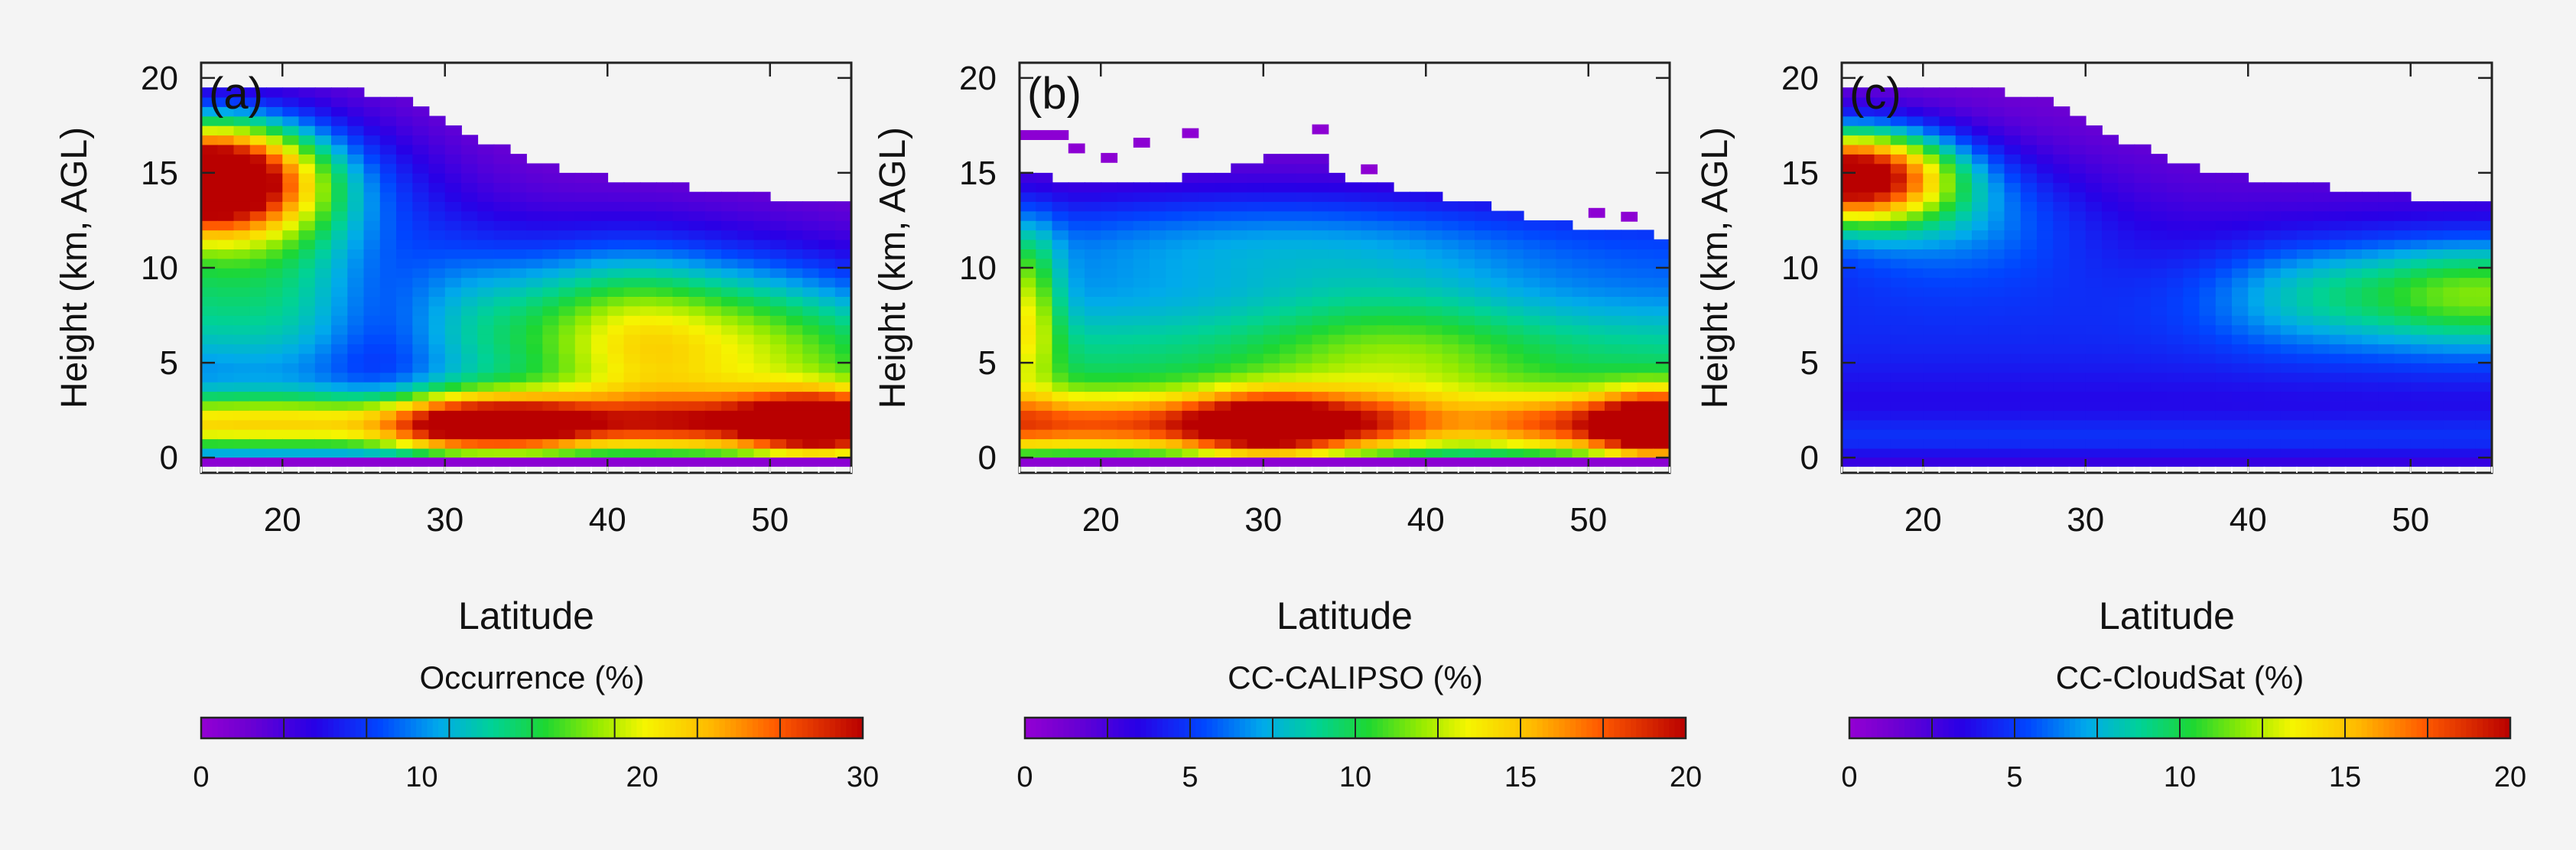 This screenshot has width=2576, height=850. Describe the element at coordinates (1800, 173) in the screenshot. I see `y-tick-label-15: 15` at that location.